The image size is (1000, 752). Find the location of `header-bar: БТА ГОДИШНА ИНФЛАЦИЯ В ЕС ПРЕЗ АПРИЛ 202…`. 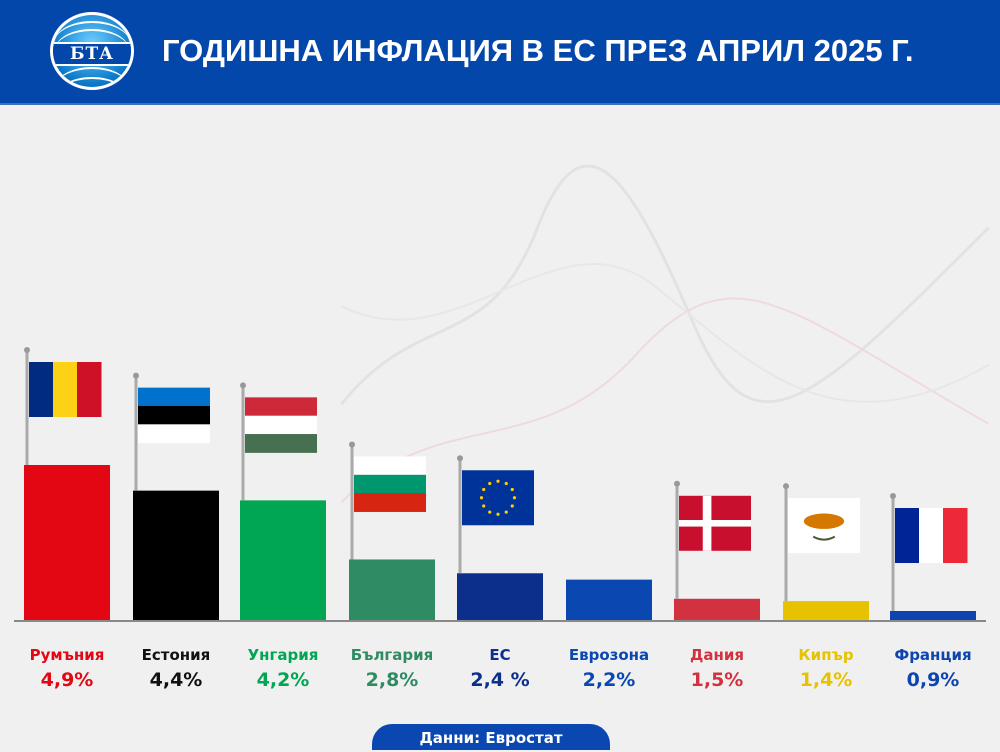

header-bar: БТА ГОДИШНА ИНФЛАЦИЯ В ЕС ПРЕЗ АПРИЛ 202… is located at coordinates (500, 52).